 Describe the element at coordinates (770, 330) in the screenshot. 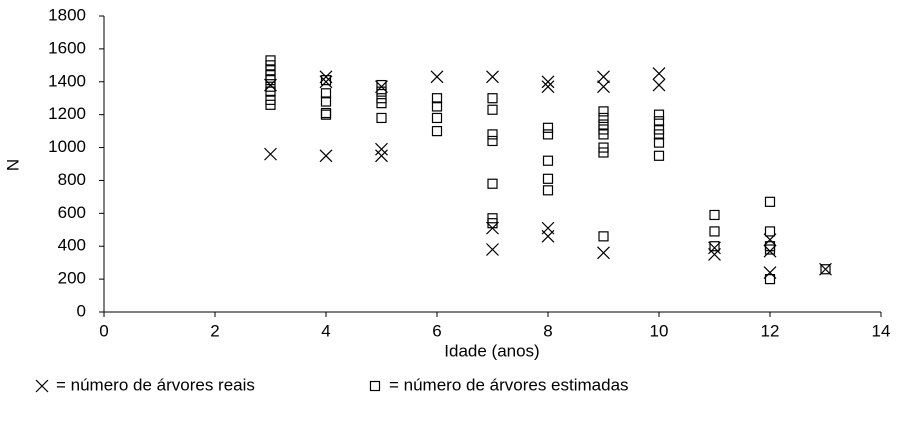

I see `x-tick-label: 12` at that location.